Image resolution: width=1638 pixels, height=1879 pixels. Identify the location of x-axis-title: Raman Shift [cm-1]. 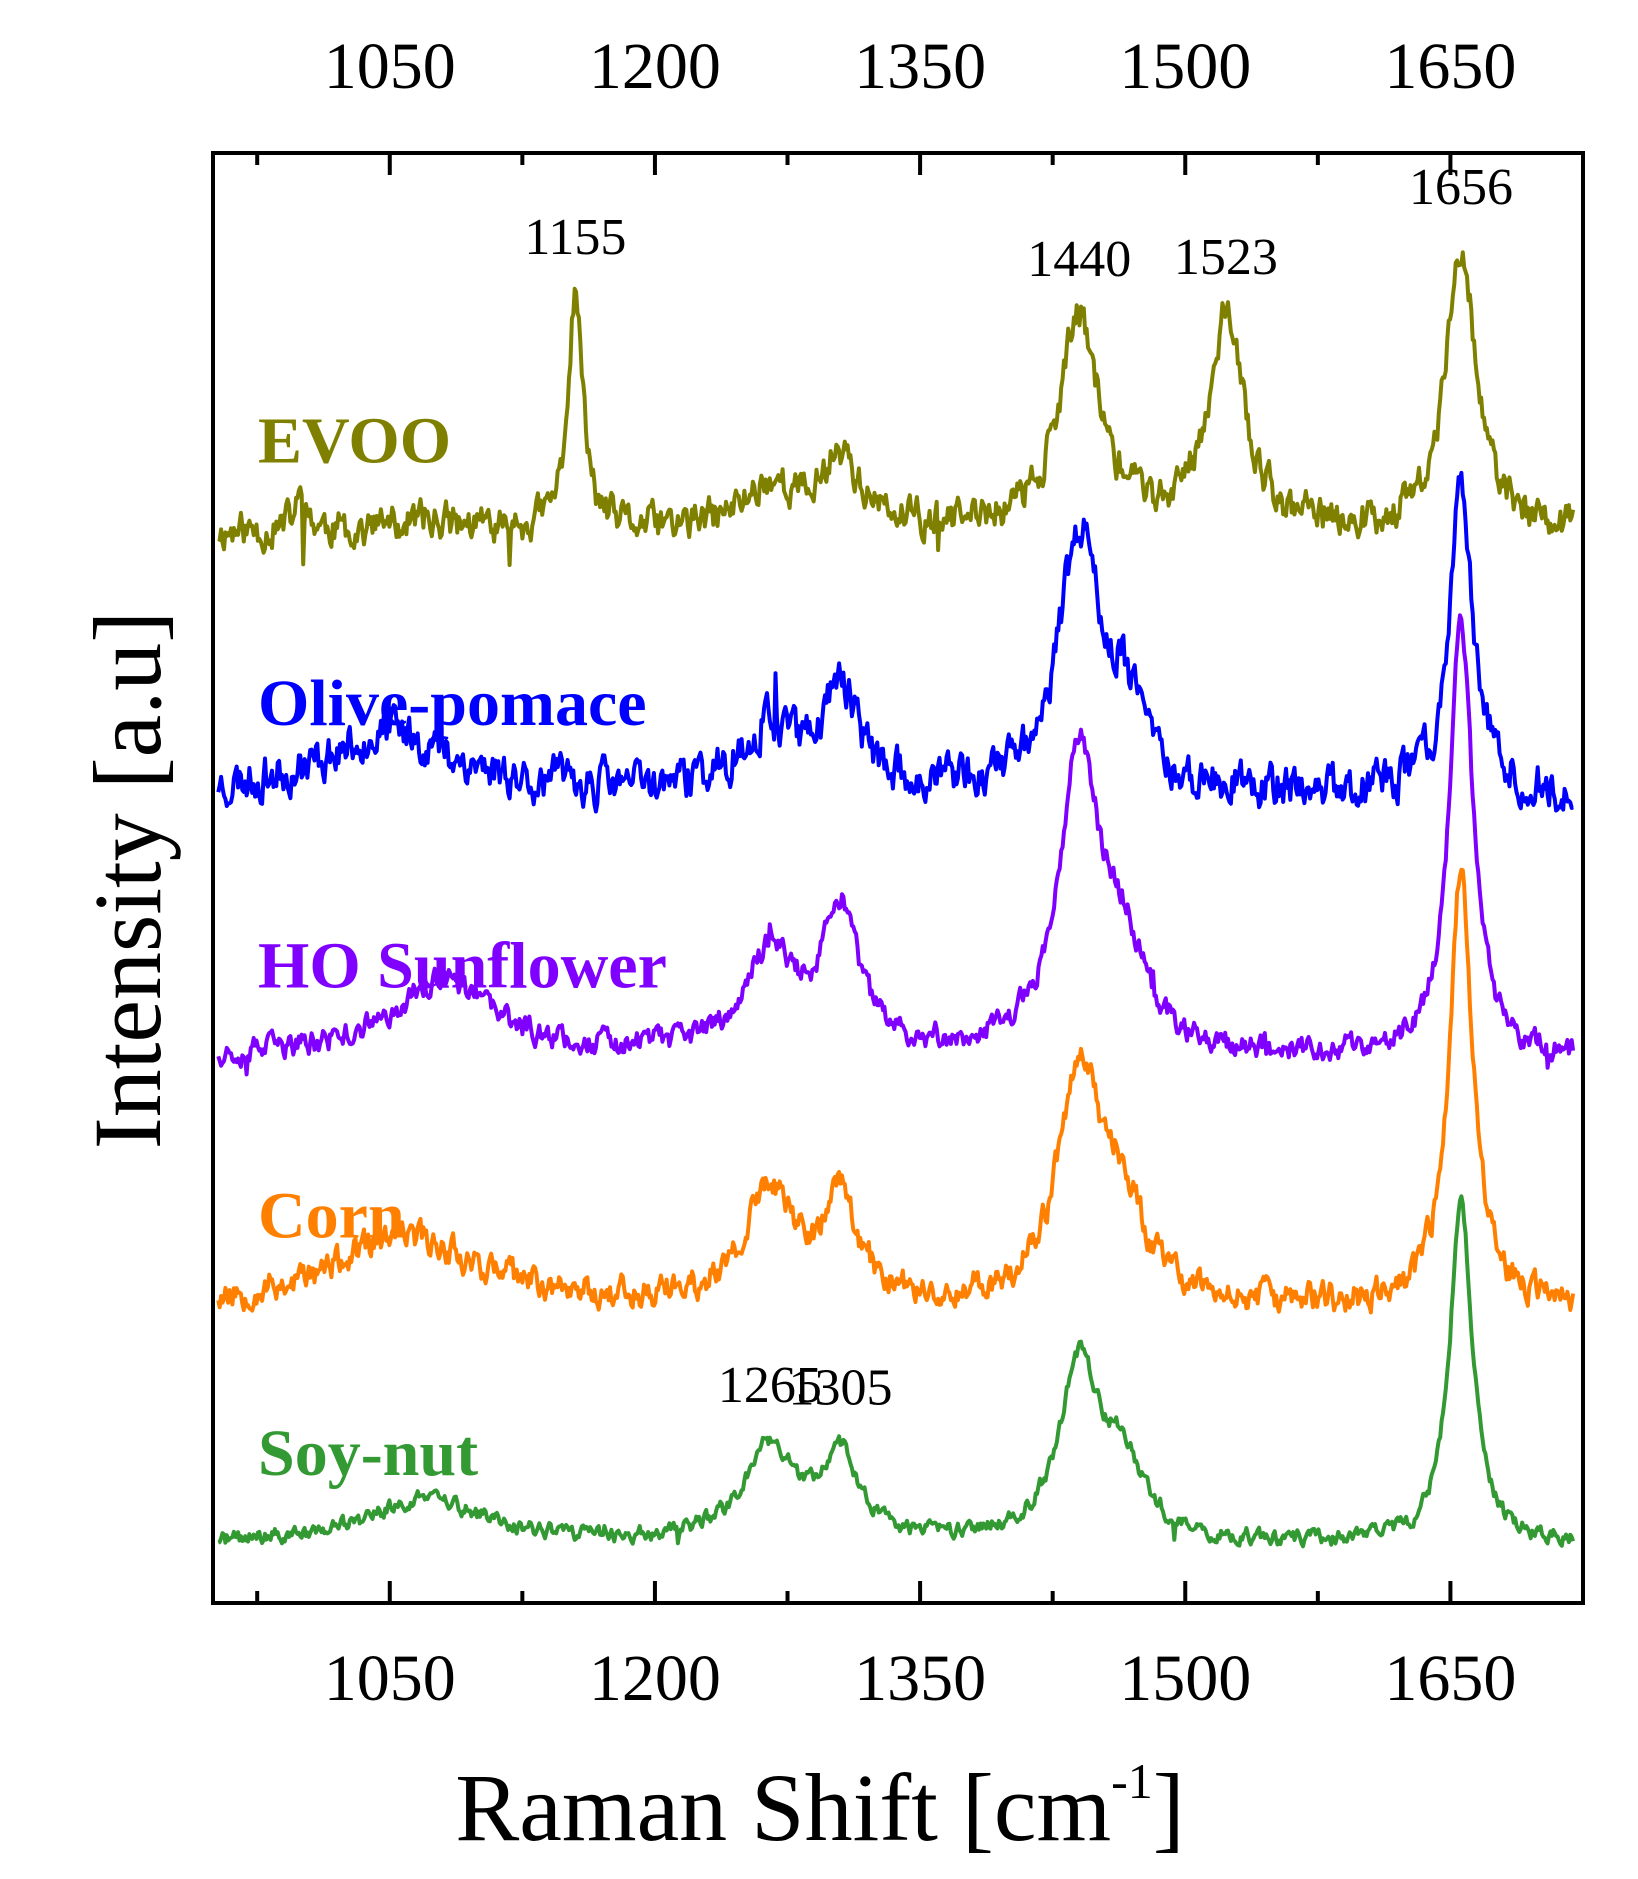
(820, 1807).